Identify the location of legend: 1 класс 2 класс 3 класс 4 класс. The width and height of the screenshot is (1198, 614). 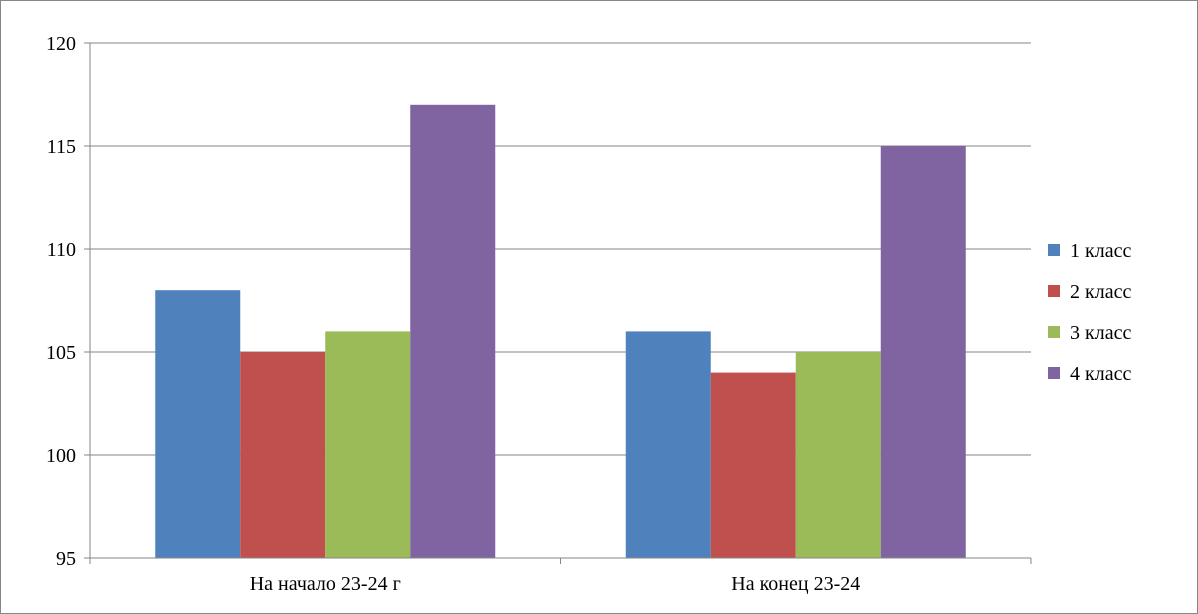
(1089, 312).